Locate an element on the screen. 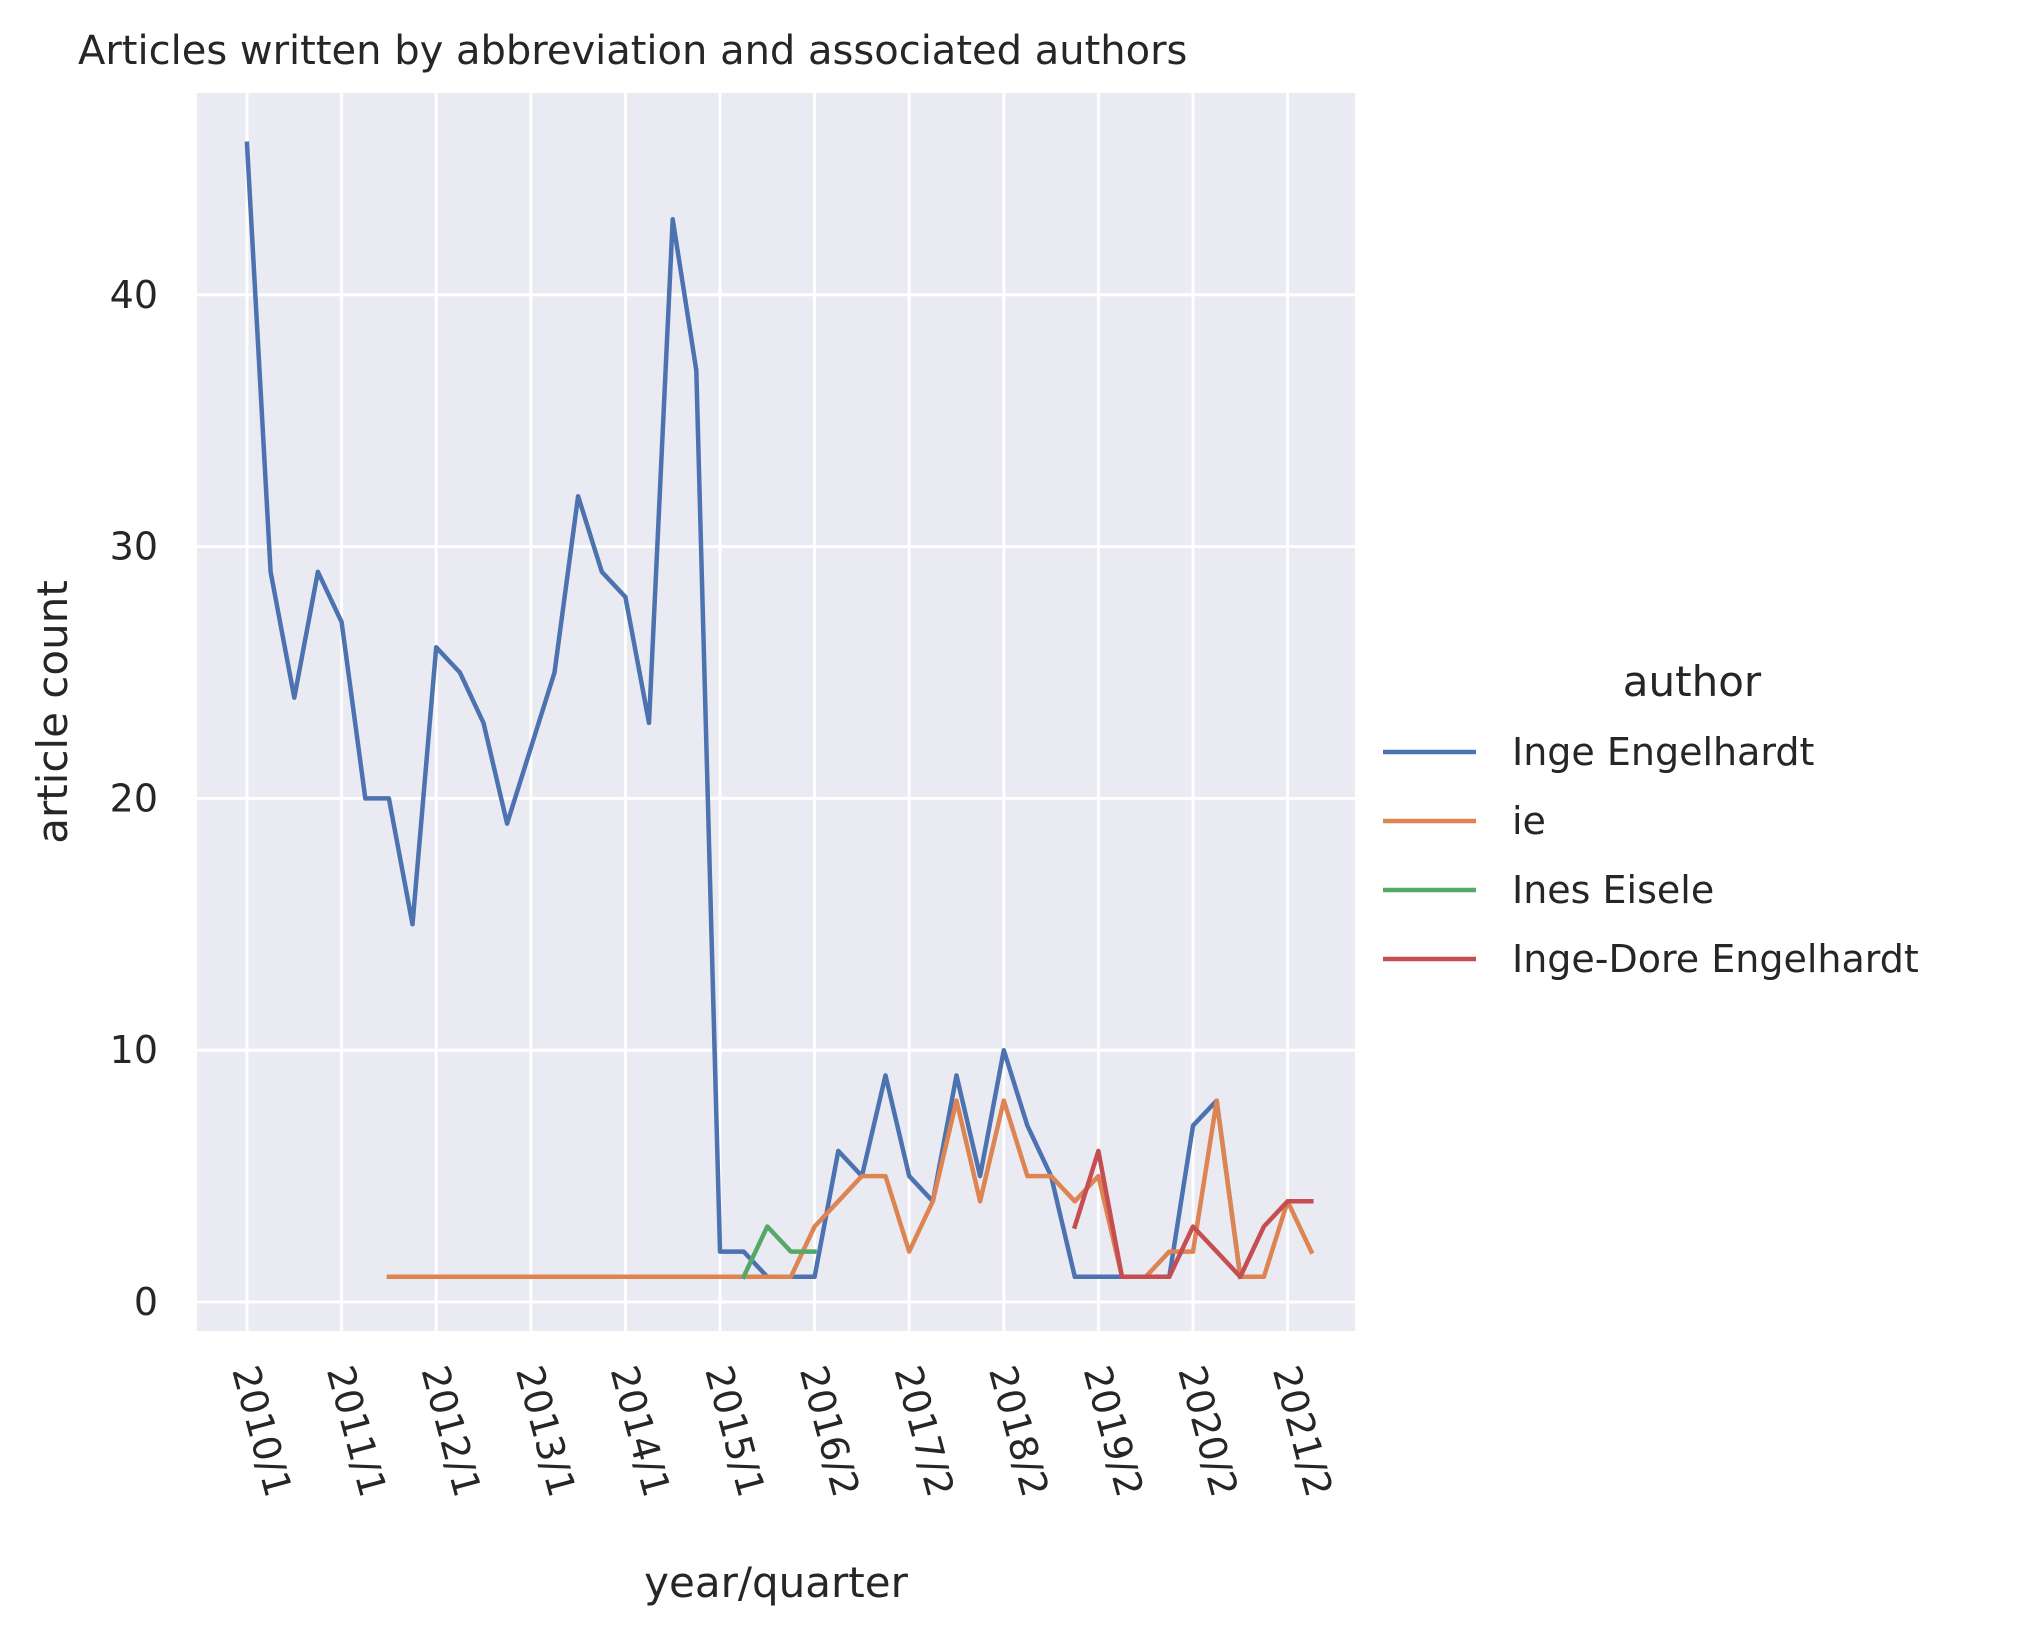 The image size is (2036, 1636). legend-label: Ines Eisele is located at coordinates (1613, 890).